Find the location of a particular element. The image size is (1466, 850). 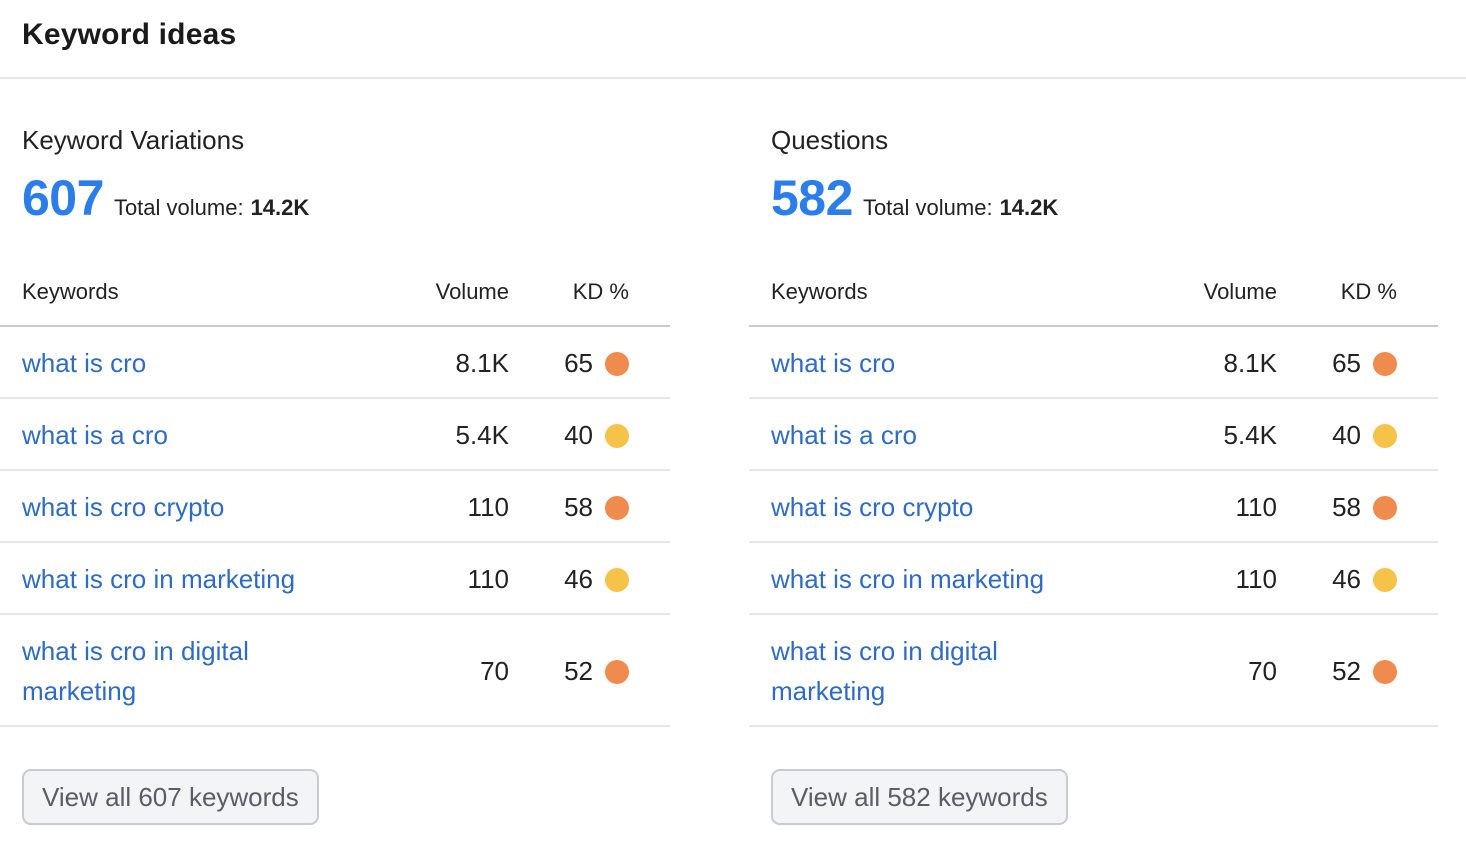

widget-header: Keyword ideas is located at coordinates (733, 39).